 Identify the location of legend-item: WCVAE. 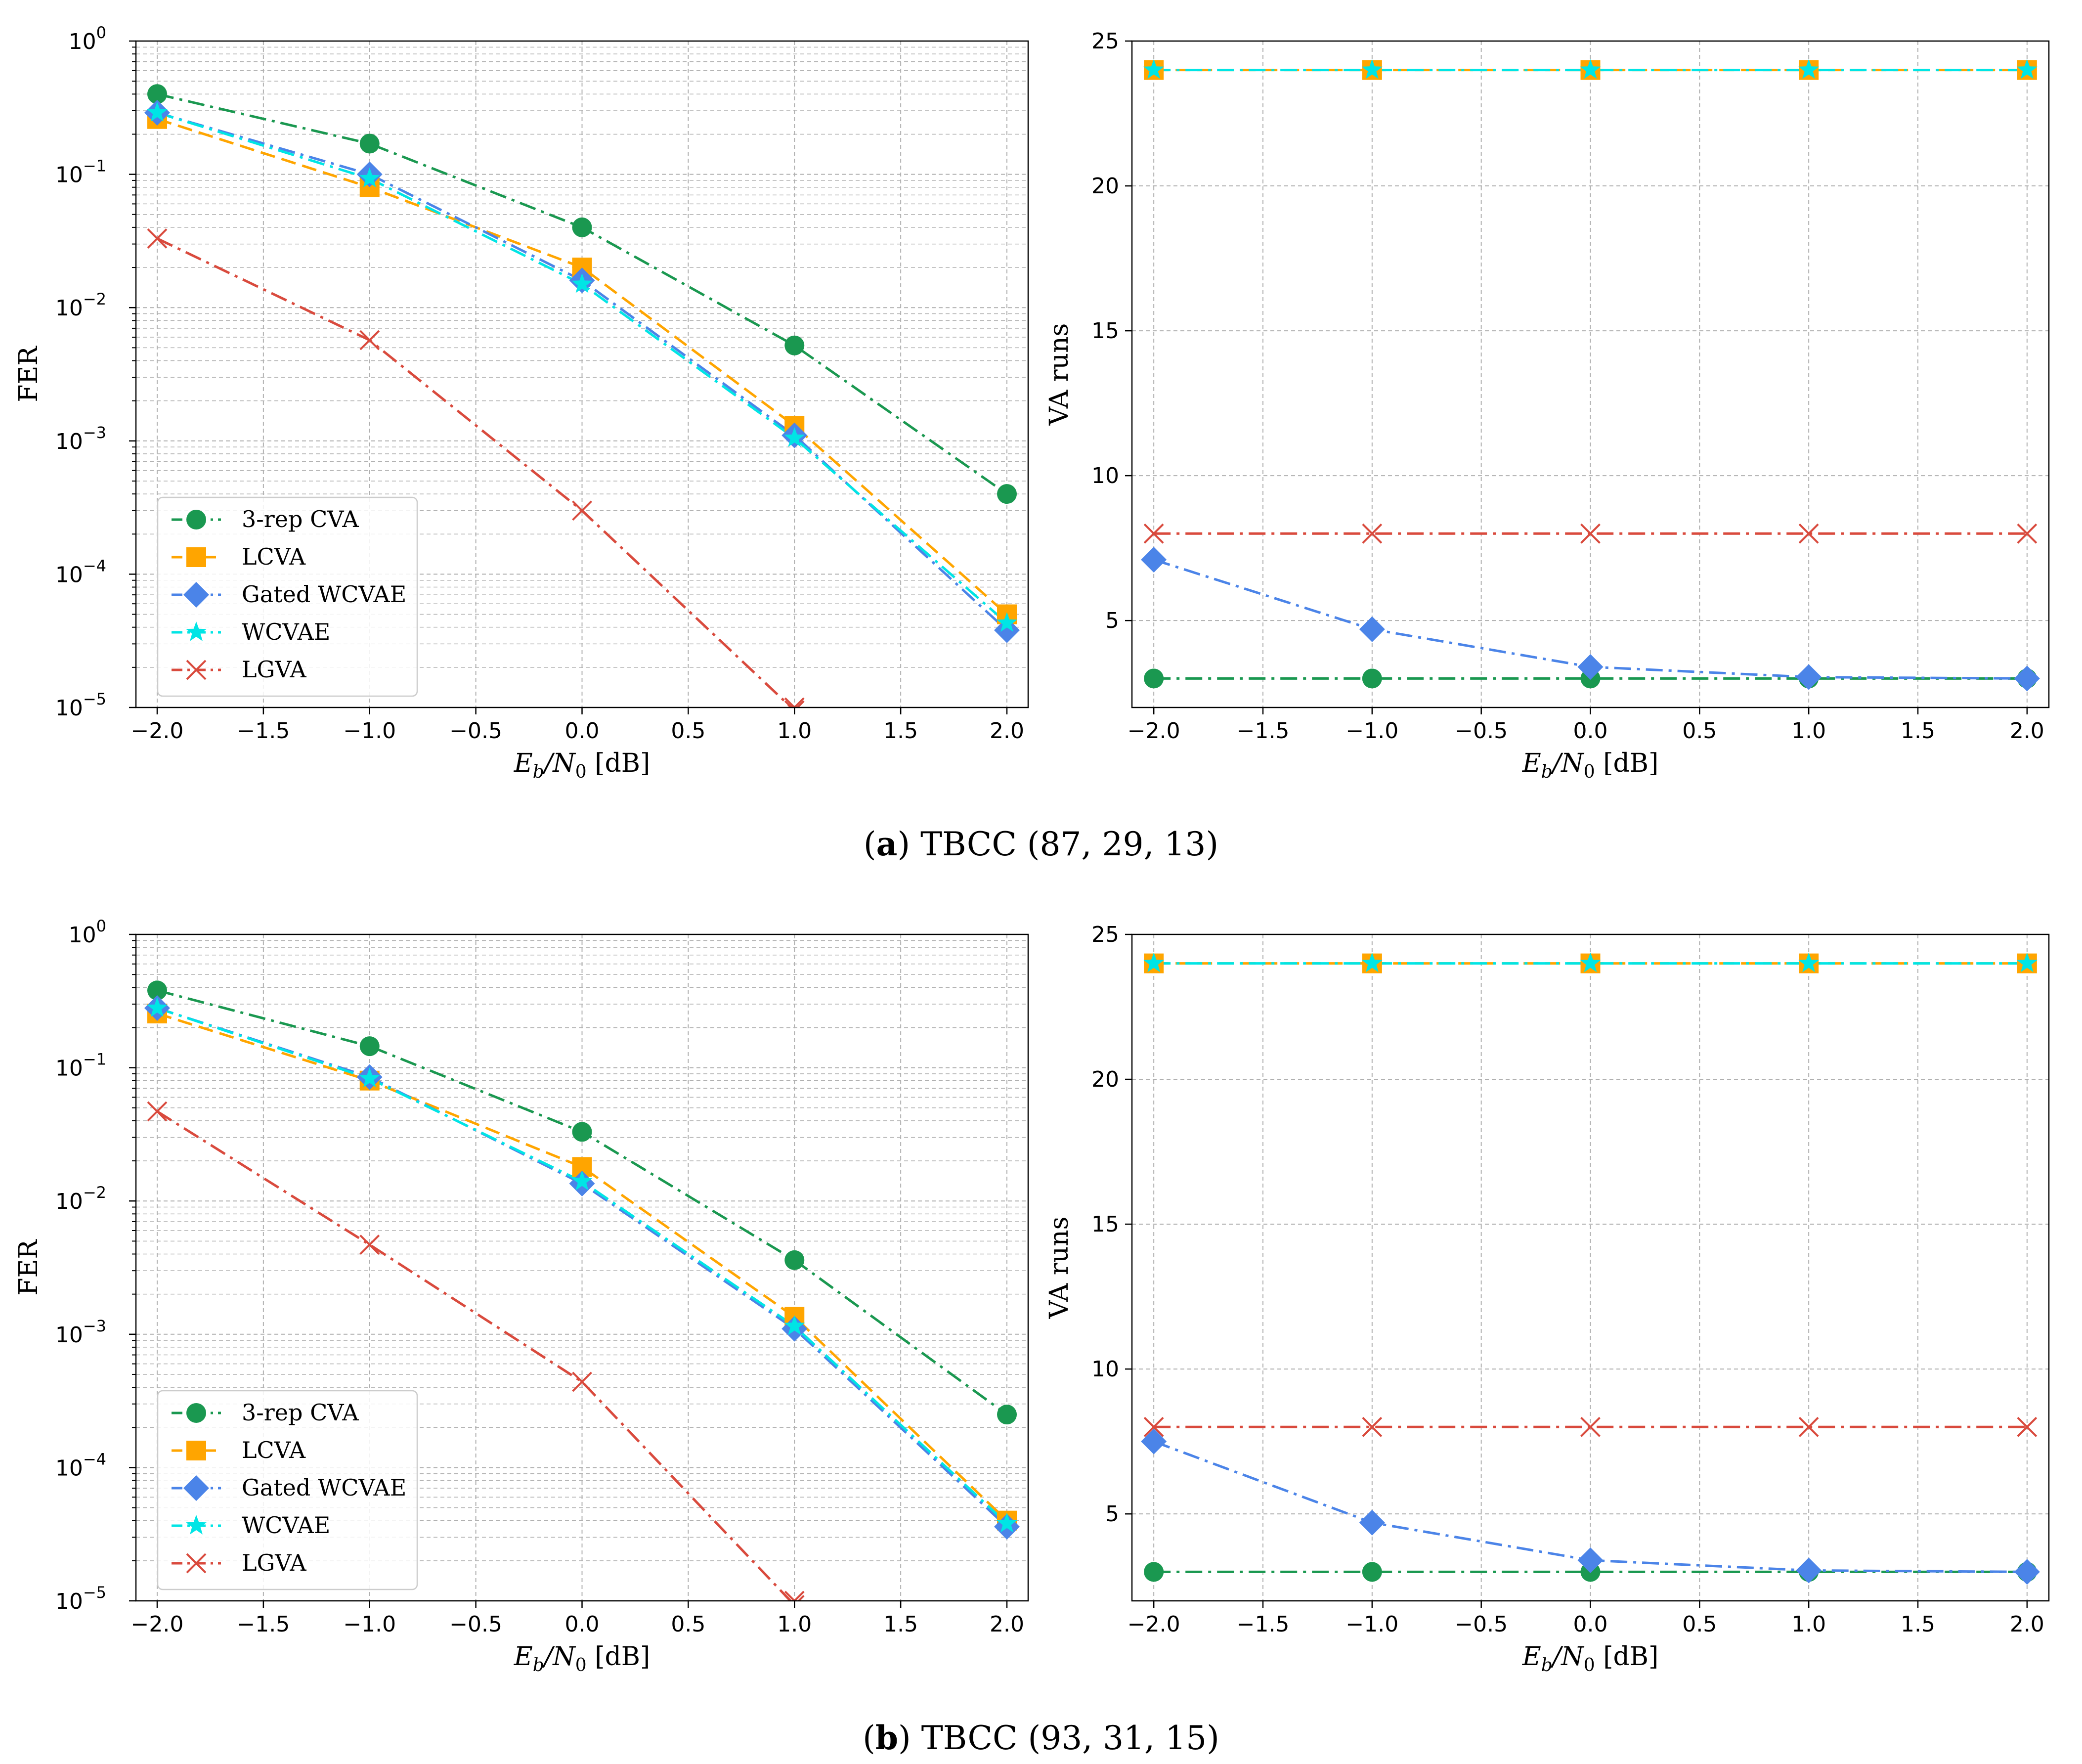
(251, 631).